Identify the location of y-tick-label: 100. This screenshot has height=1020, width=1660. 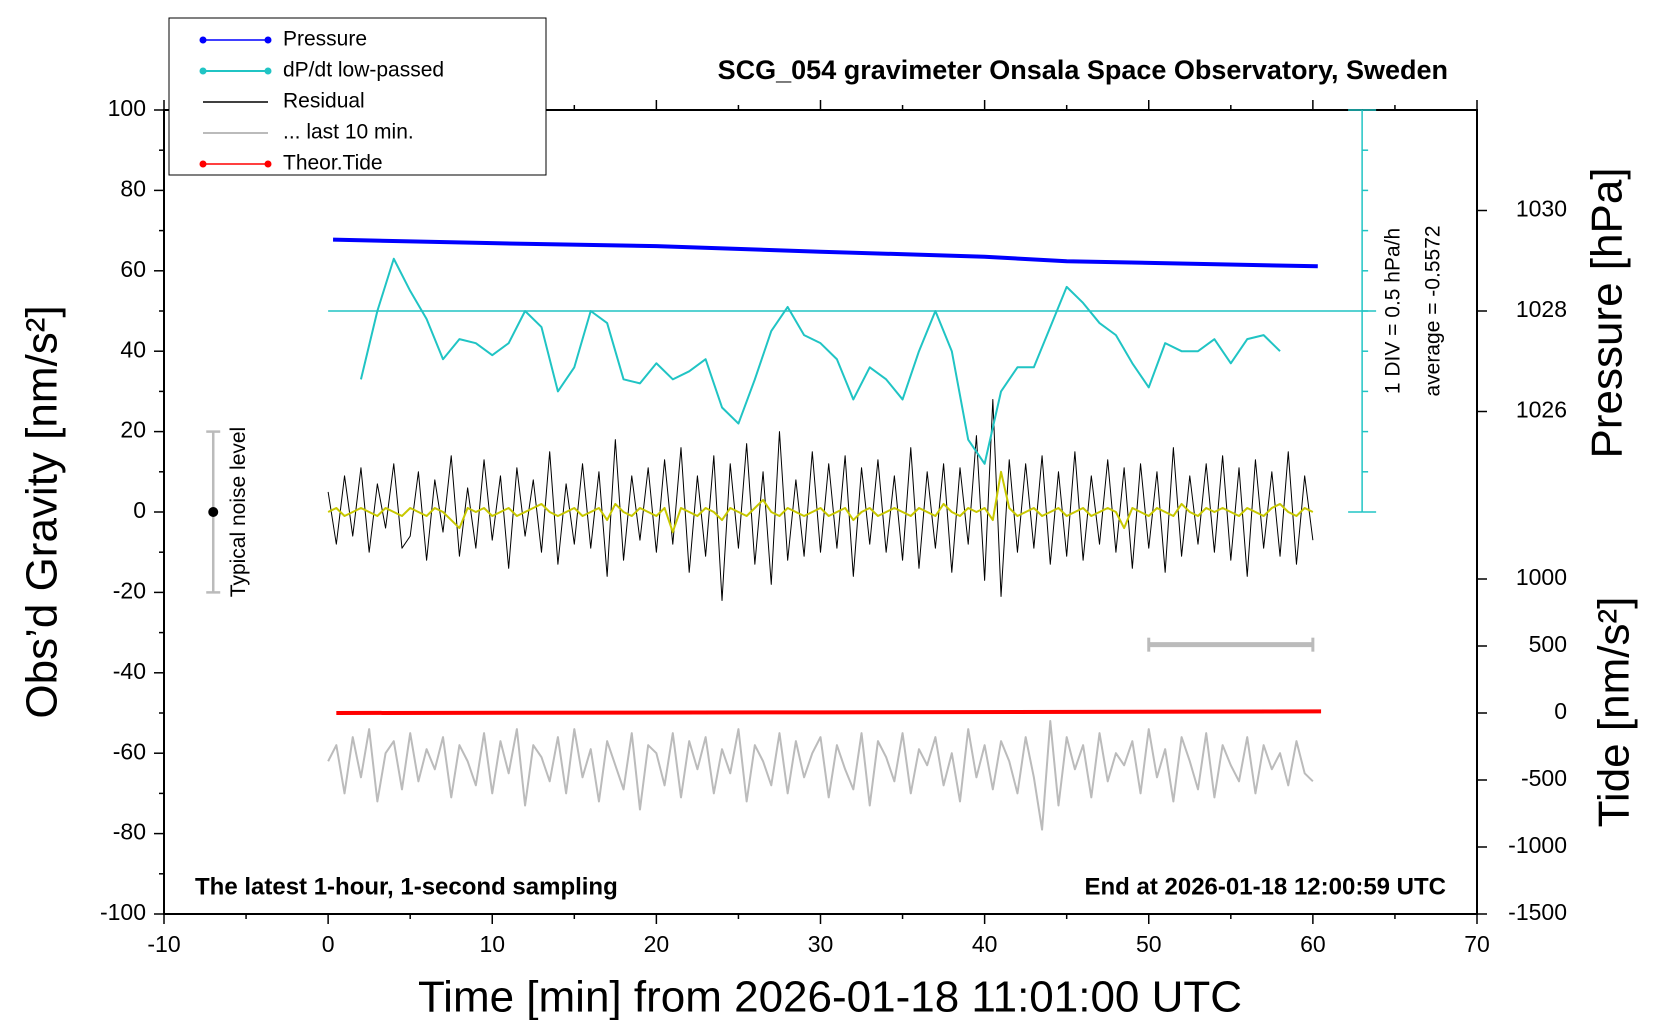
(127, 108).